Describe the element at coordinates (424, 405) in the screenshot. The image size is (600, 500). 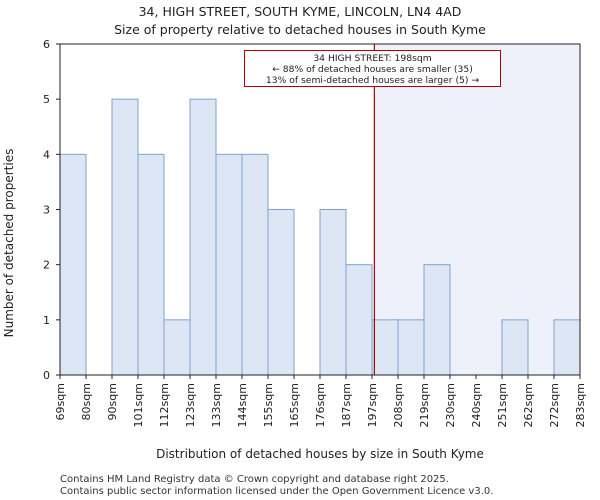
I see `x-tick-label: 219sqm` at that location.